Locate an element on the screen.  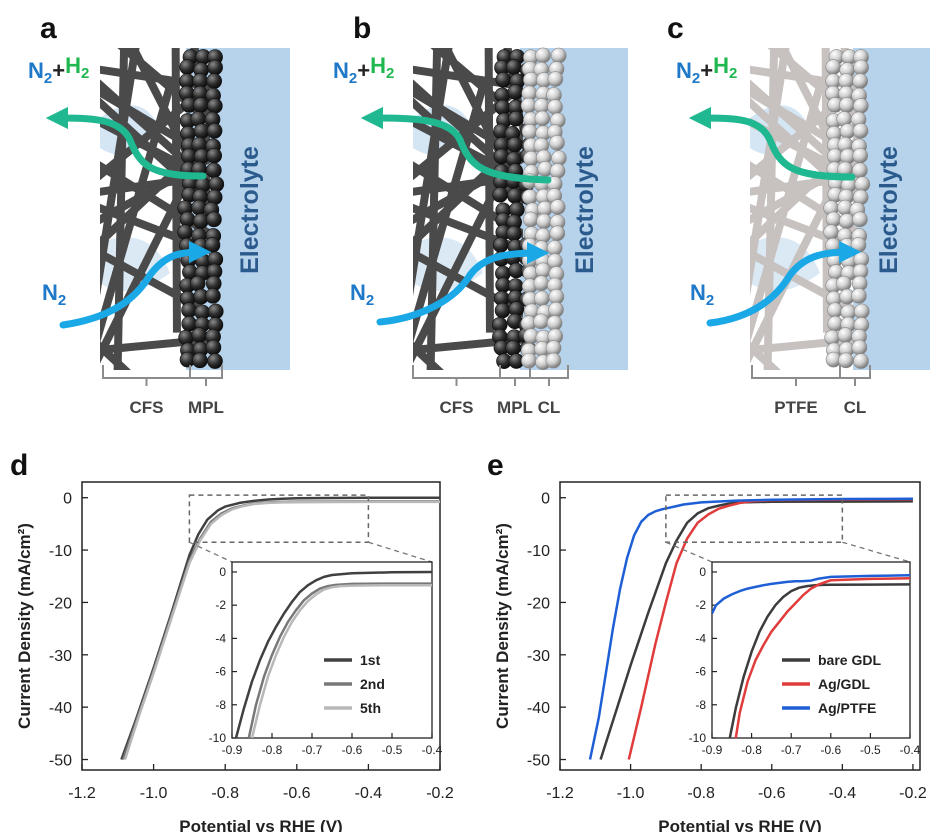
legend-label: Ag/PTFE is located at coordinates (847, 708).